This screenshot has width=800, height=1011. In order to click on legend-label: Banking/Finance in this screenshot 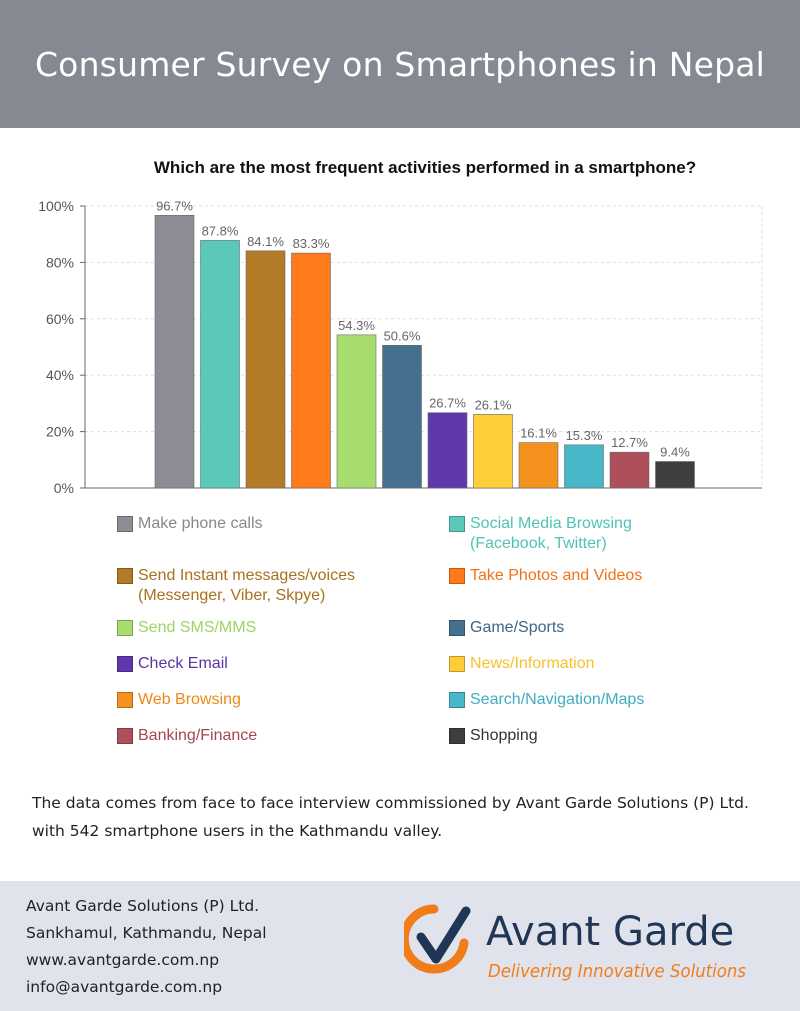, I will do `click(197, 736)`.